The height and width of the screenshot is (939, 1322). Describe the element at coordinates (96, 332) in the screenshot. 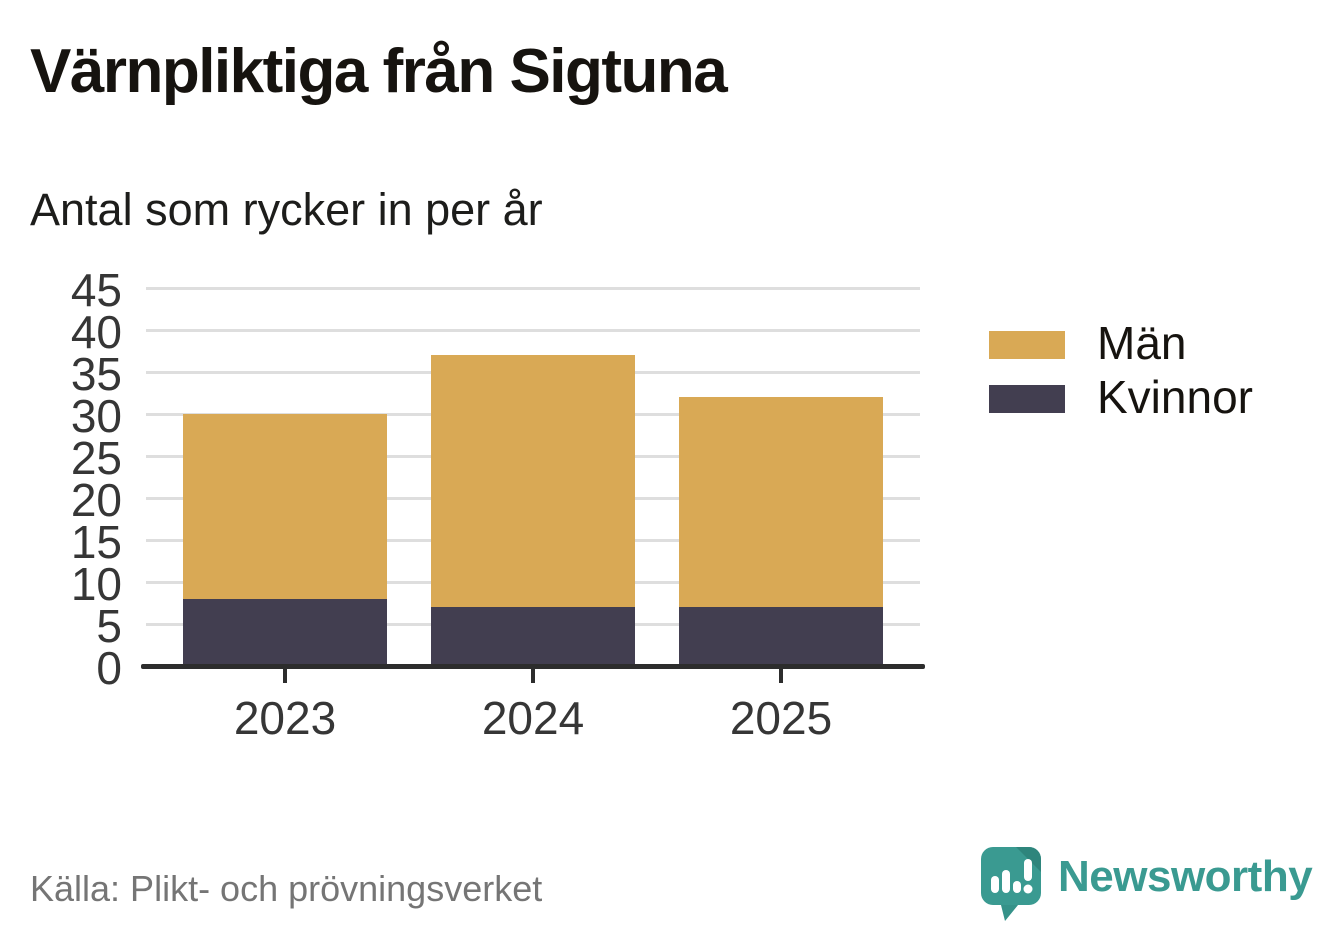

I see `y-axis-tick-label: 40` at that location.